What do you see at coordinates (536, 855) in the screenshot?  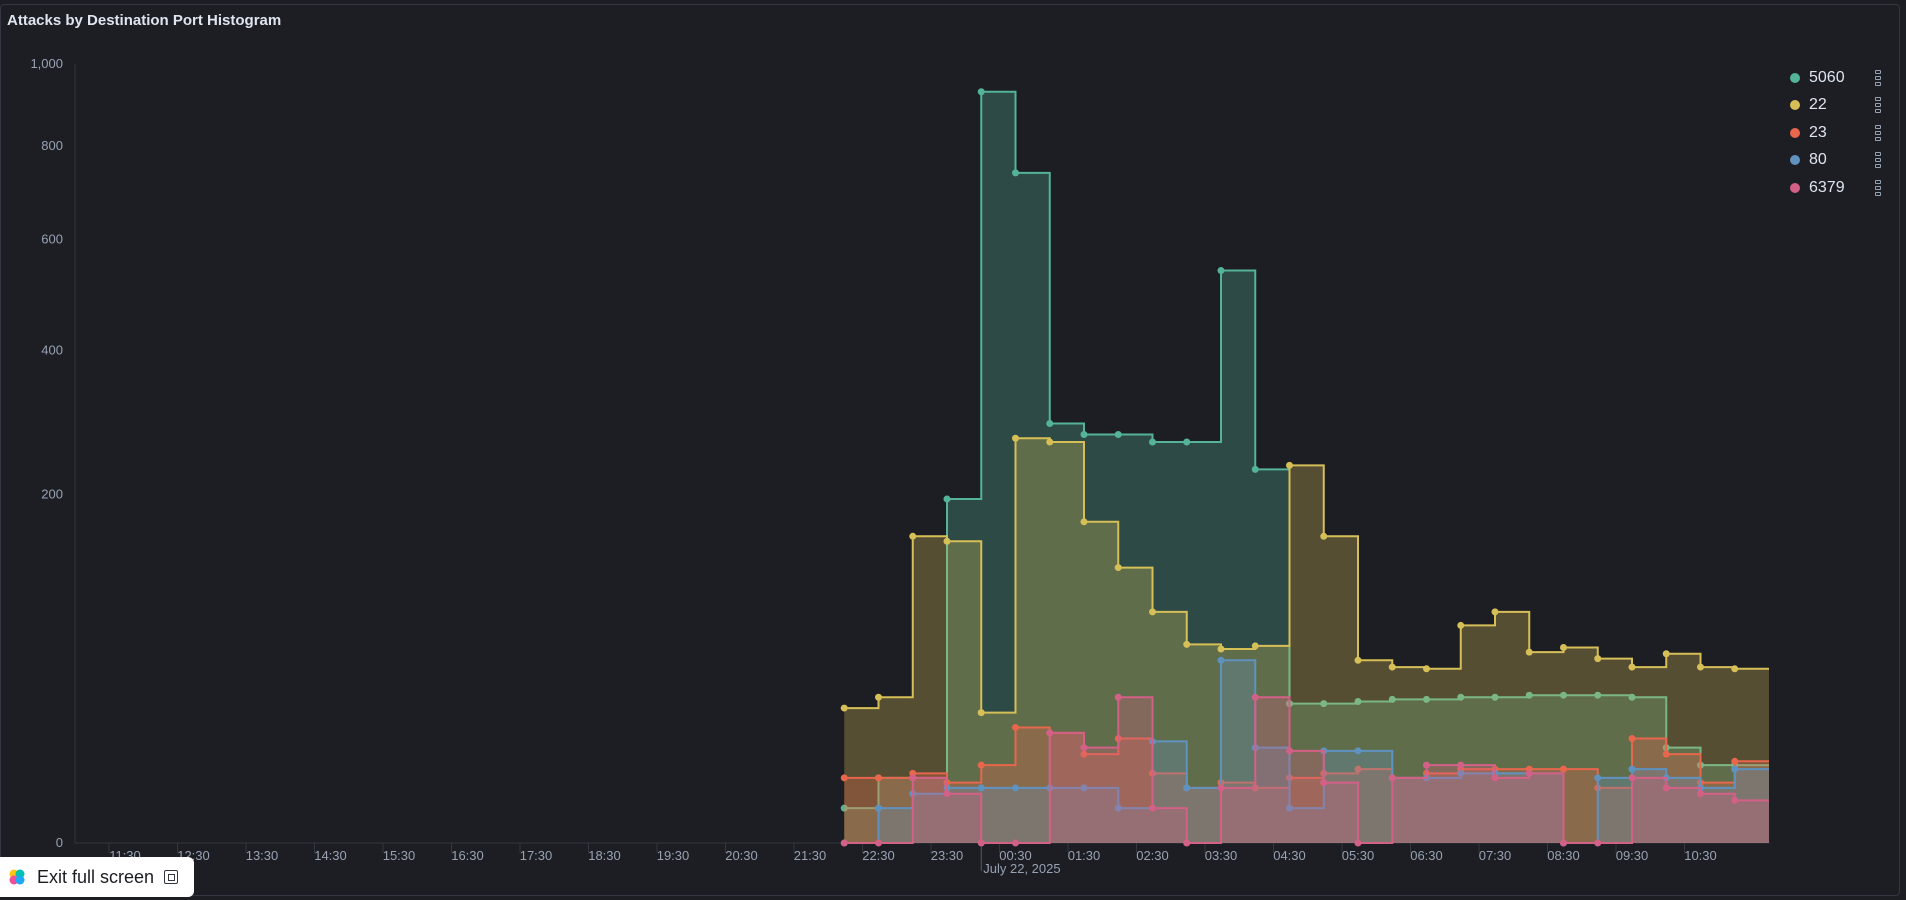 I see `x-tick-label: 17:30` at bounding box center [536, 855].